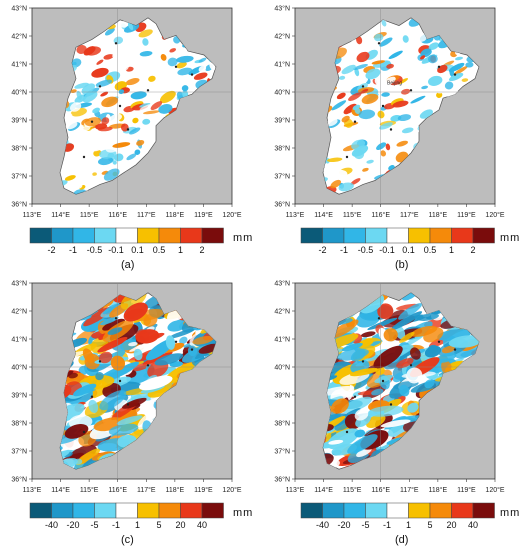 The image size is (526, 550). I want to click on caption-a: (a), so click(128, 265).